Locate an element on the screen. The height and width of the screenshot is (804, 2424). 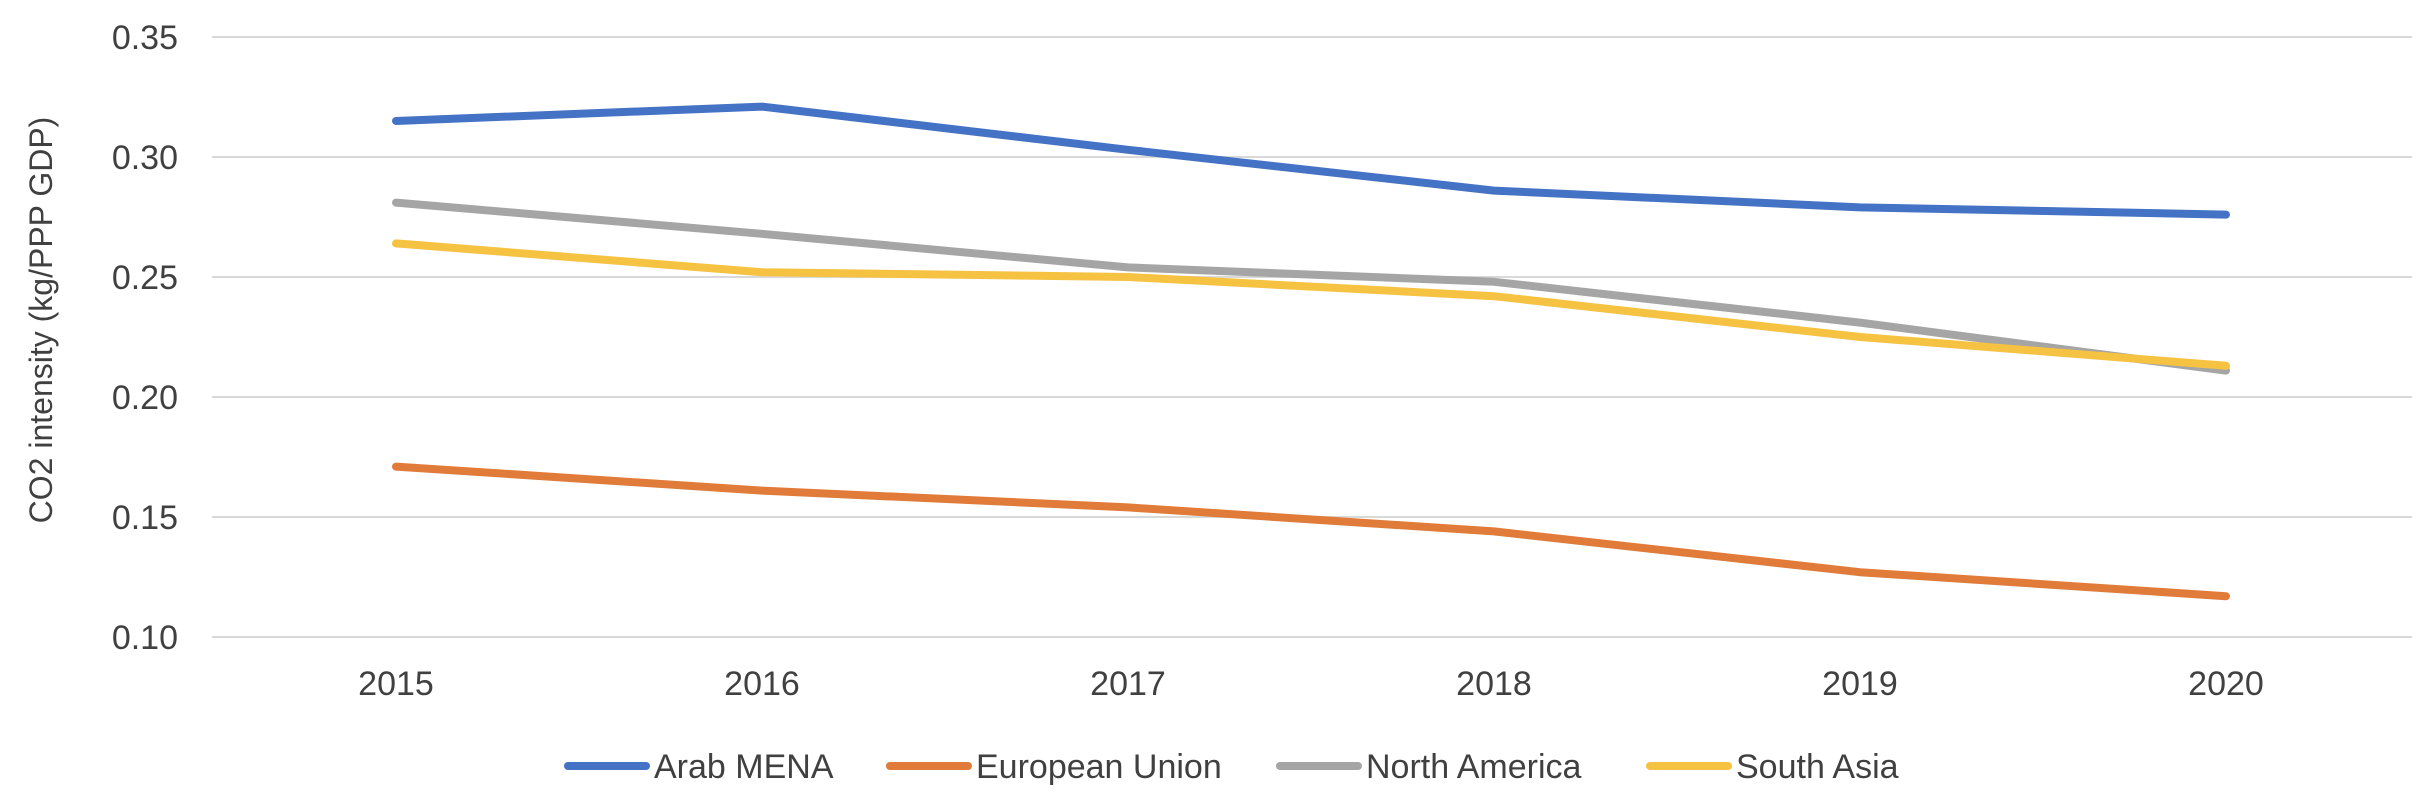
legend-item: South Asia is located at coordinates (1772, 767).